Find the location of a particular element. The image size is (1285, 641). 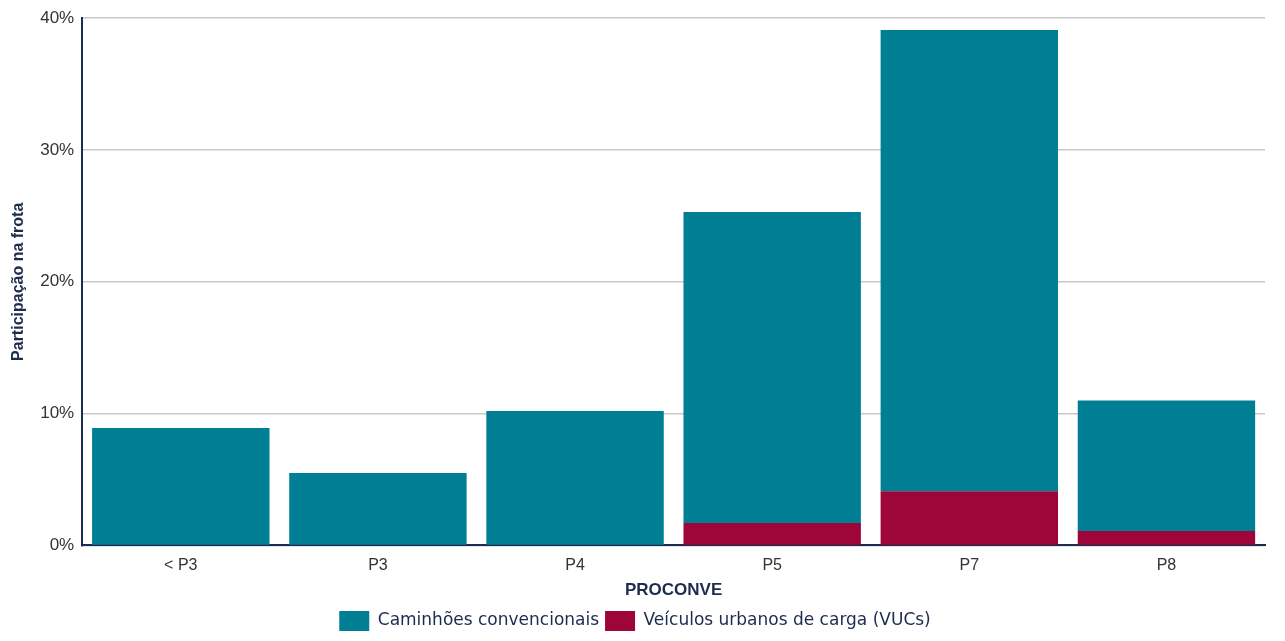

y-axis-title: Participação na frota is located at coordinates (18, 281).